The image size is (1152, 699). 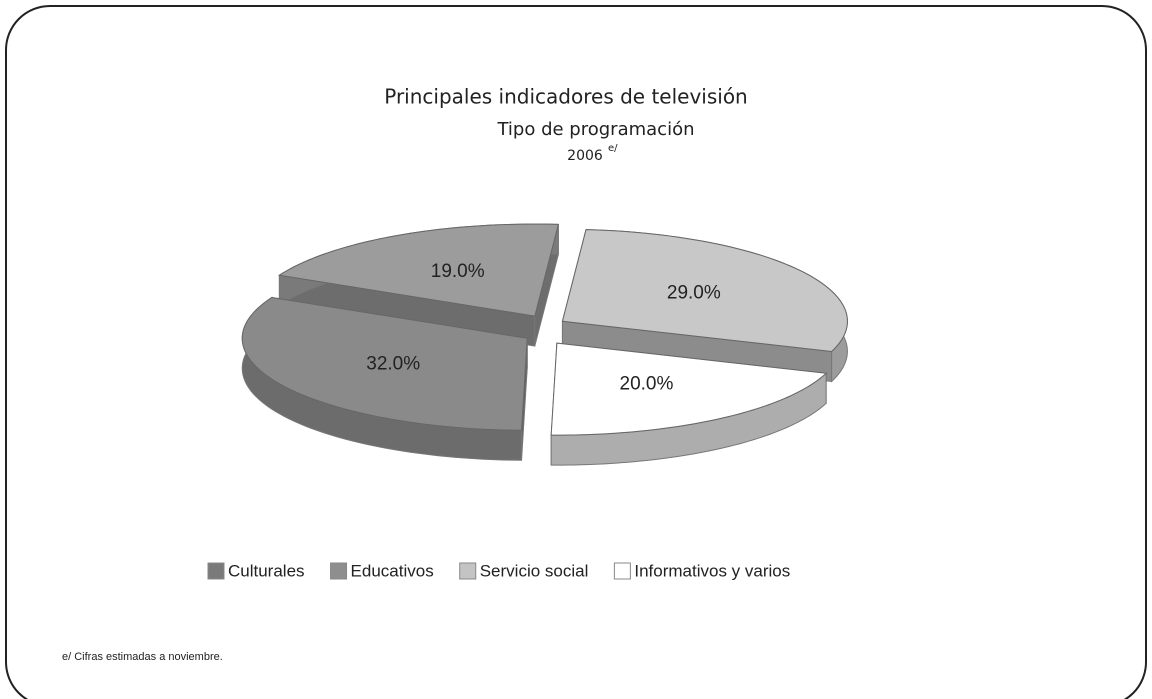 I want to click on footnote: e/ Cifras estimadas a noviembre., so click(x=142, y=657).